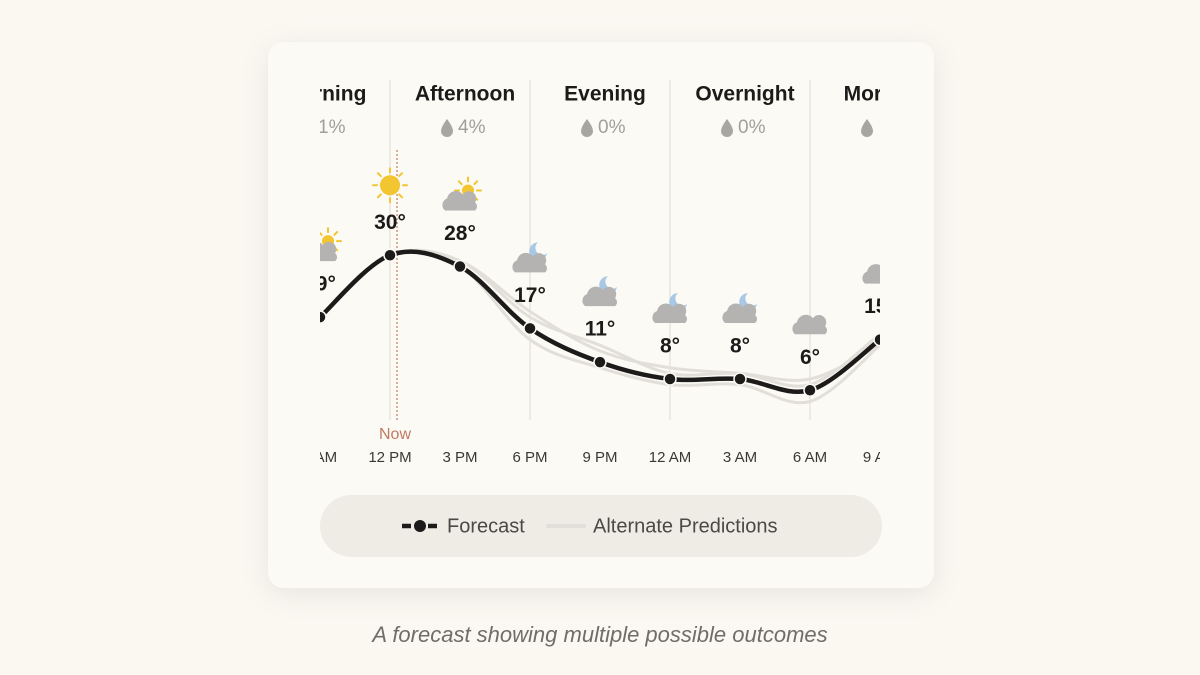  Describe the element at coordinates (486, 526) in the screenshot. I see `legend-label: Forecast` at that location.